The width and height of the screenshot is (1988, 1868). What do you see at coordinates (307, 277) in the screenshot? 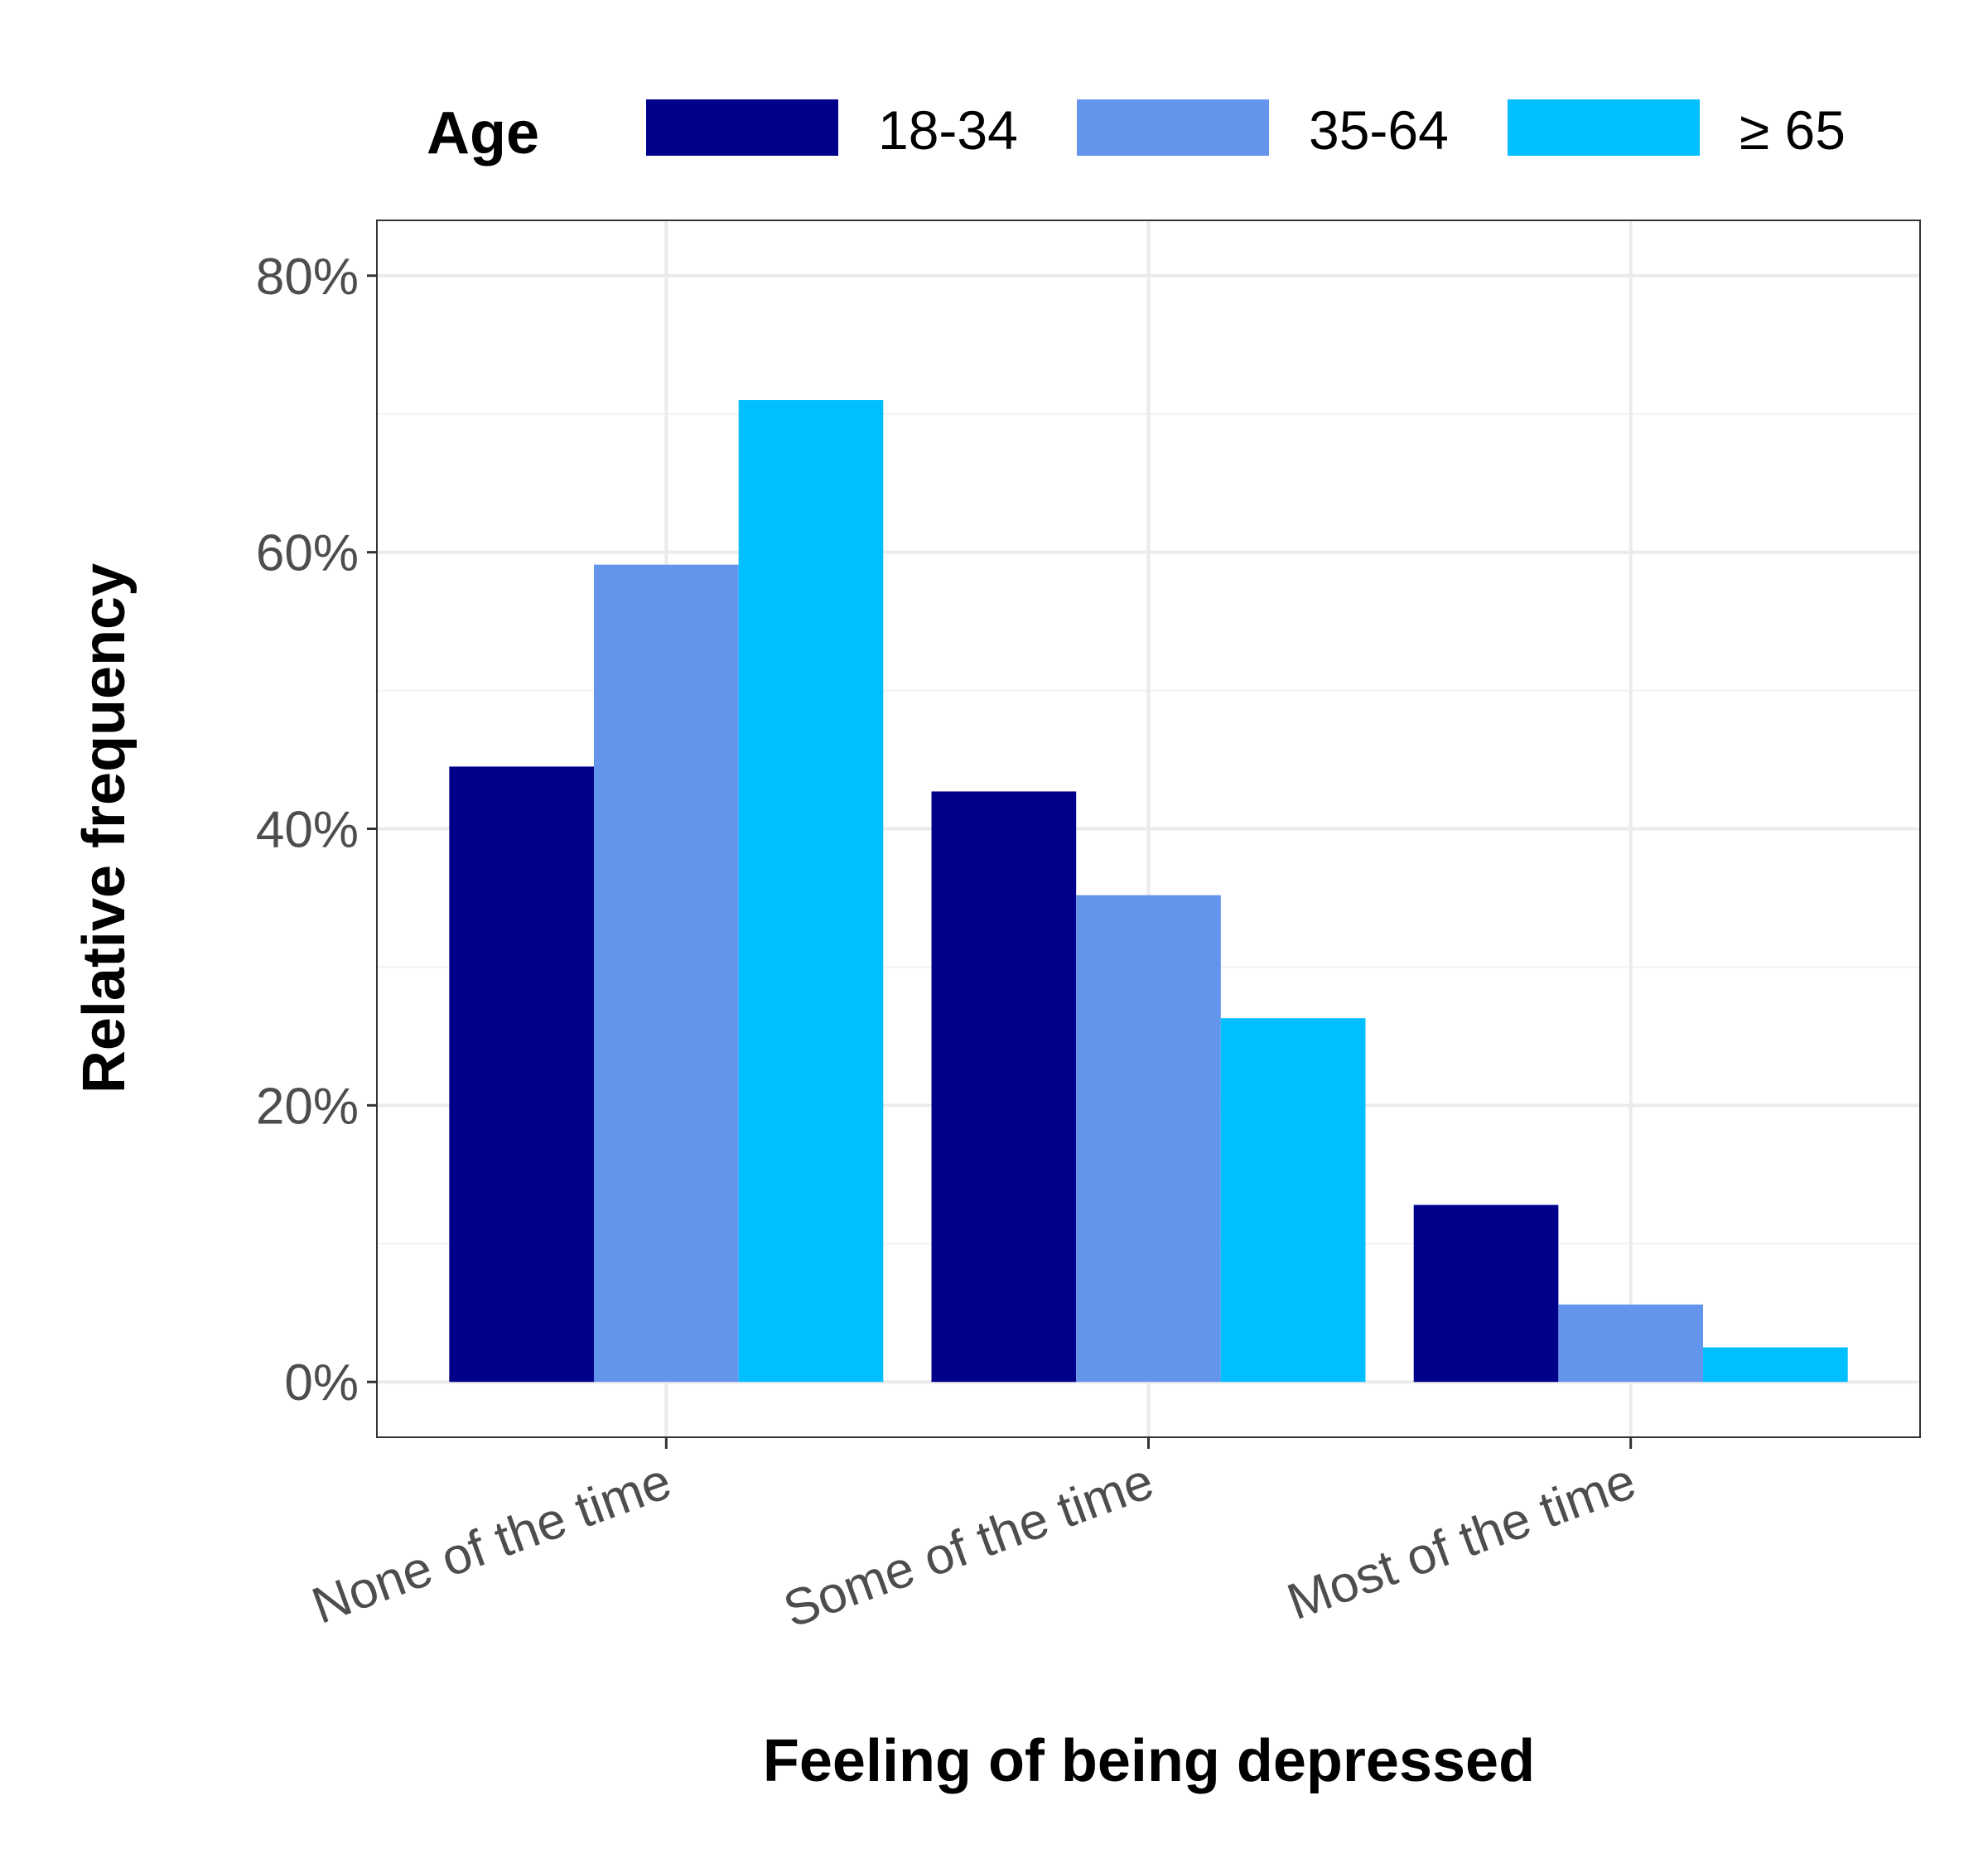
I see `y-tick-label: 80%` at bounding box center [307, 277].